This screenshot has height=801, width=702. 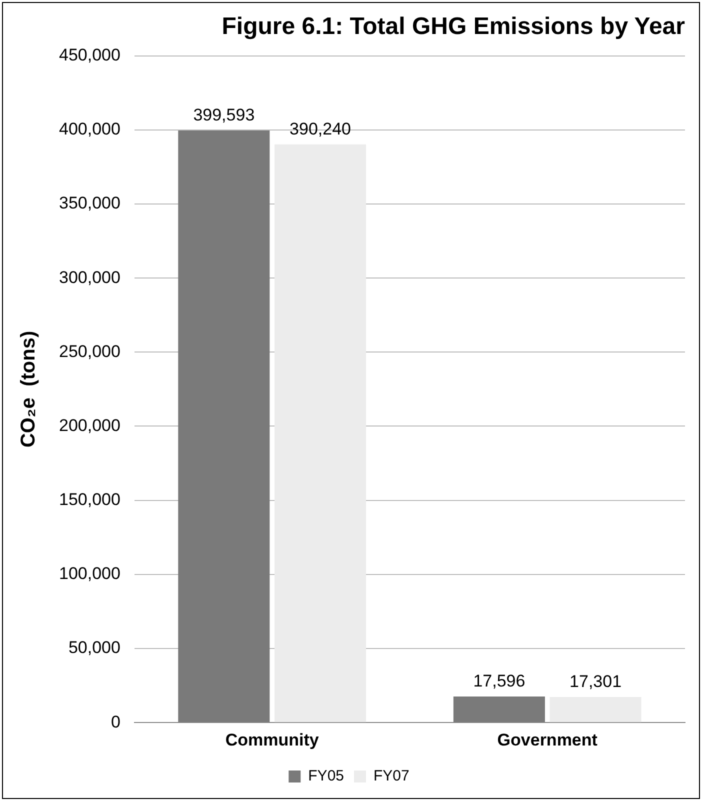 I want to click on x-tick-label: Government, so click(x=547, y=740).